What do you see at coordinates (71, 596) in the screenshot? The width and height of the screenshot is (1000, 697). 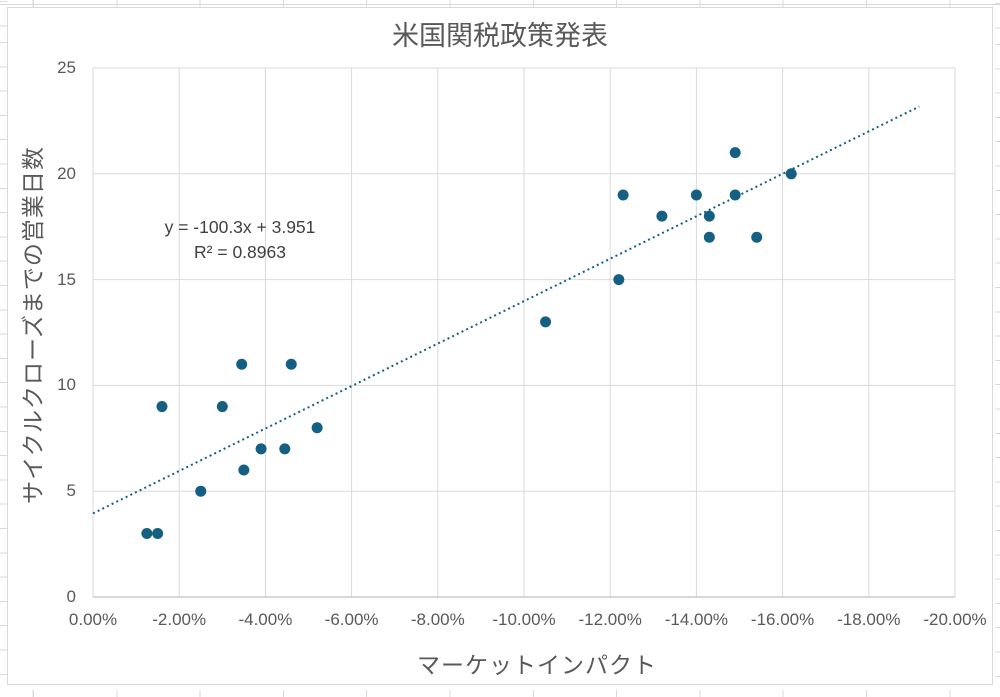 I see `y-tick-label: 0` at bounding box center [71, 596].